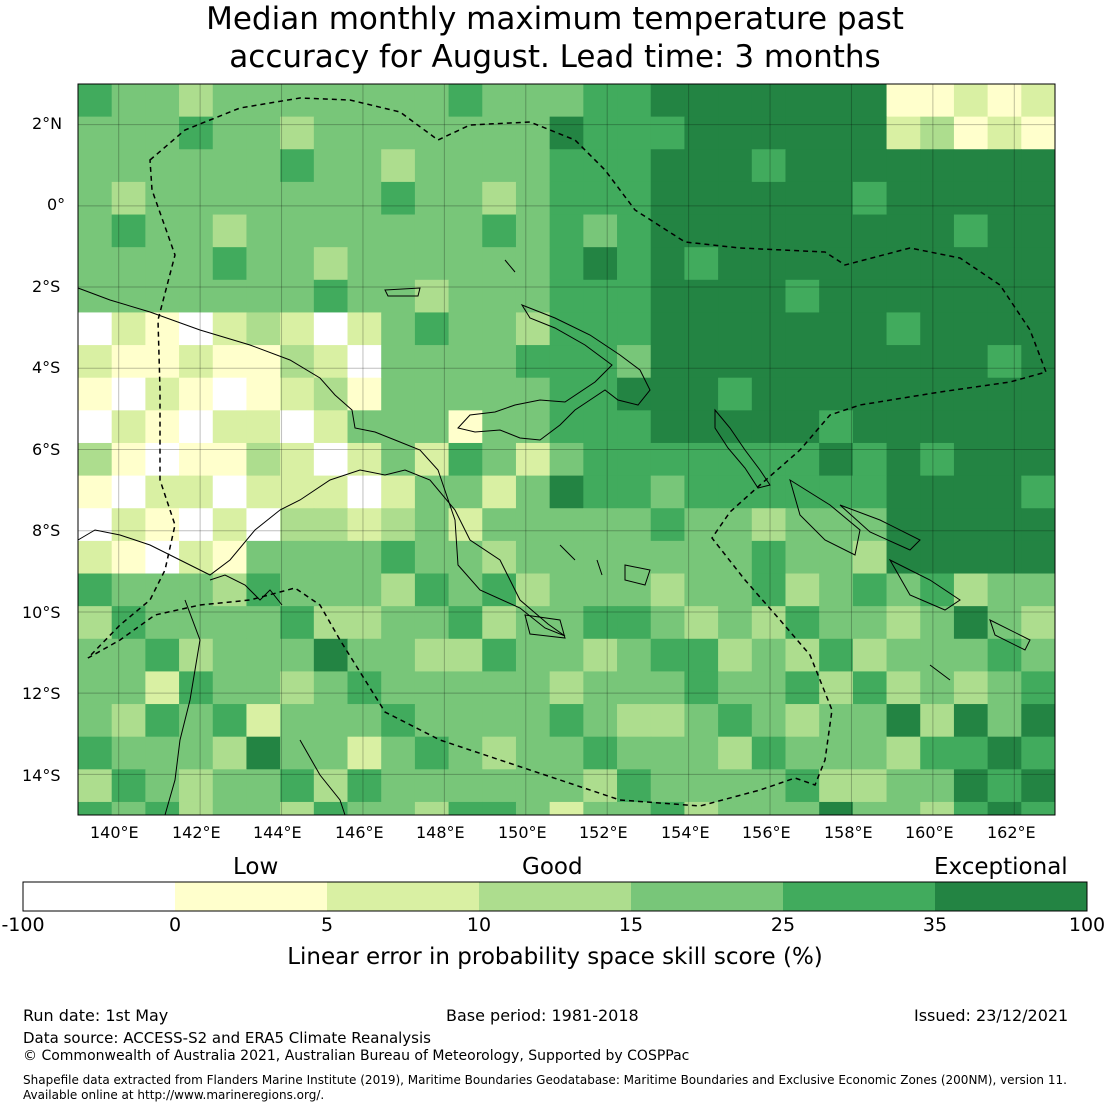 This screenshot has height=1110, width=1110. Describe the element at coordinates (555, 57) in the screenshot. I see `title-line-2: accuracy for August. Lead time: 3 months` at that location.